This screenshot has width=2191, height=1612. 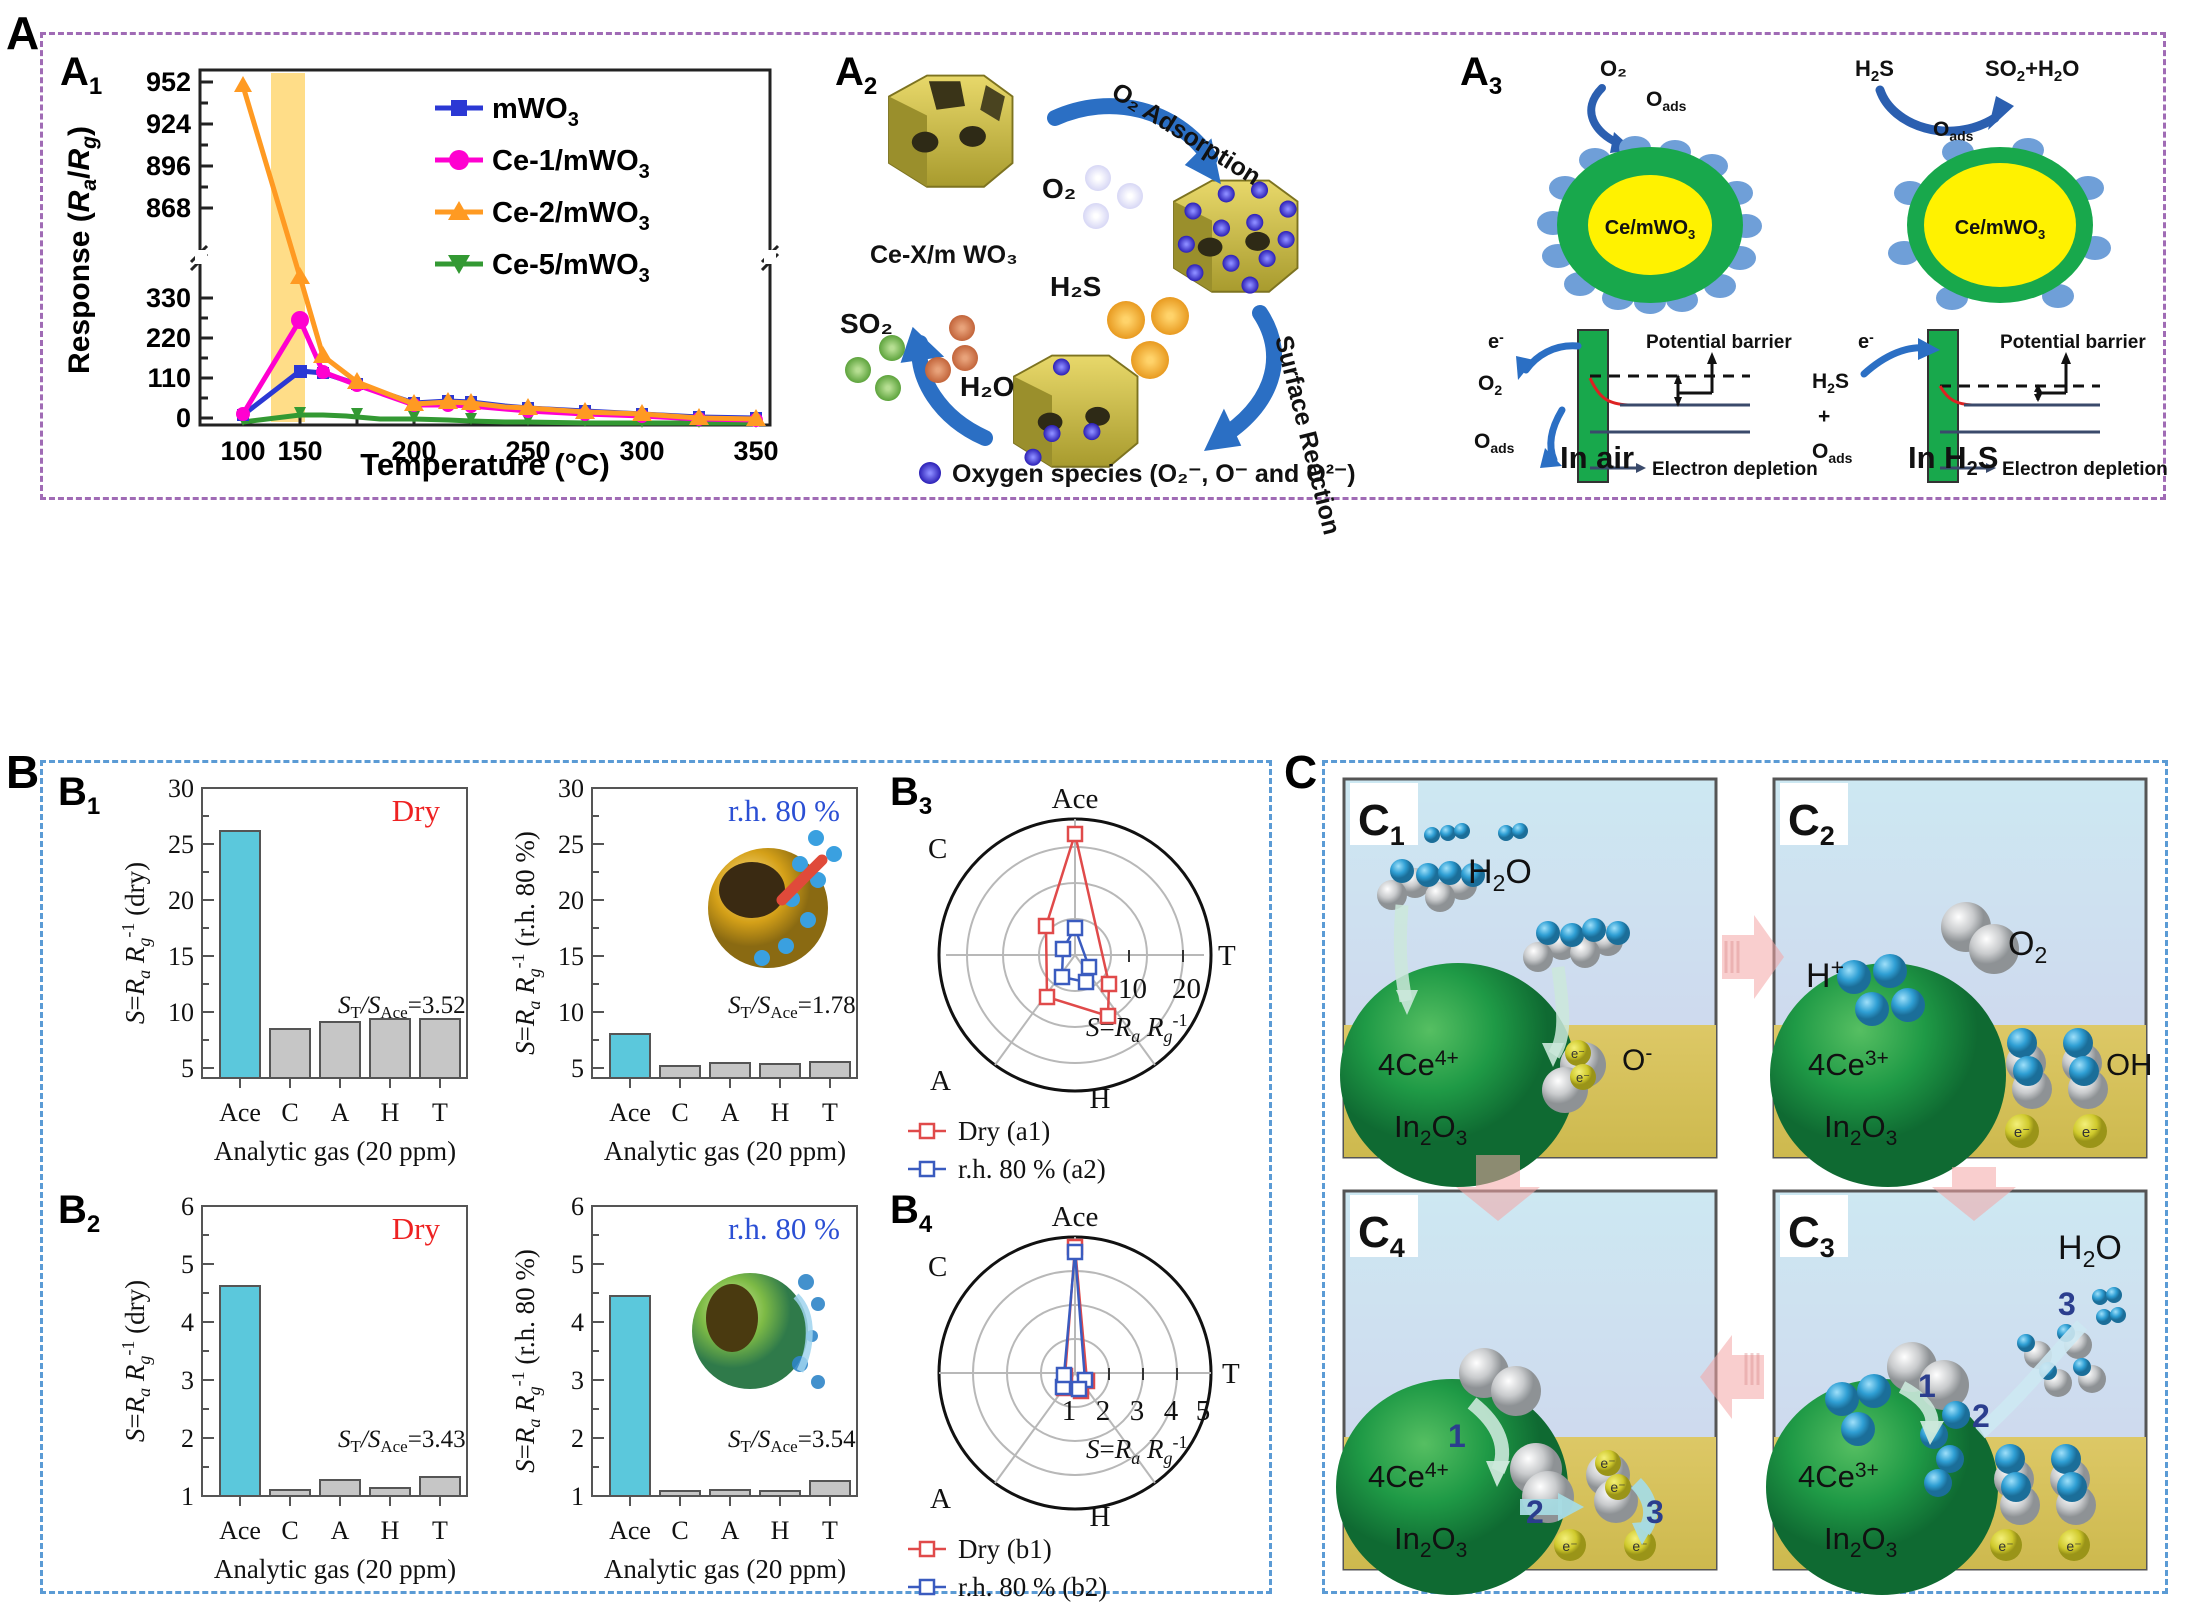 What do you see at coordinates (1860, 1541) in the screenshot?
I see `c3-substrate-label: In2O3` at bounding box center [1860, 1541].